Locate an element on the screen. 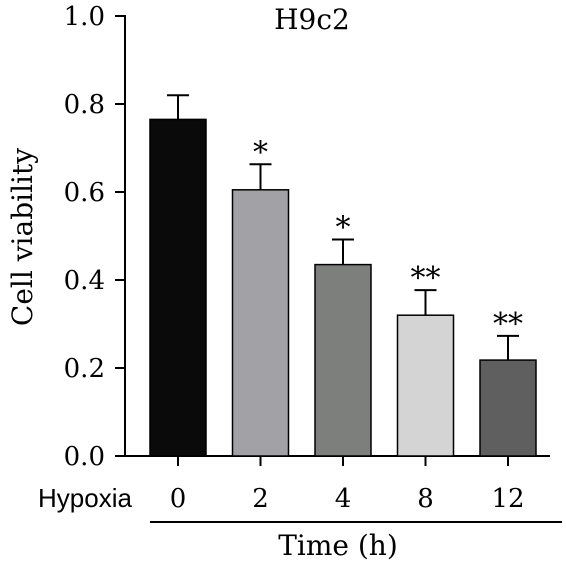 The image size is (566, 570). significance-4: ** is located at coordinates (508, 324).